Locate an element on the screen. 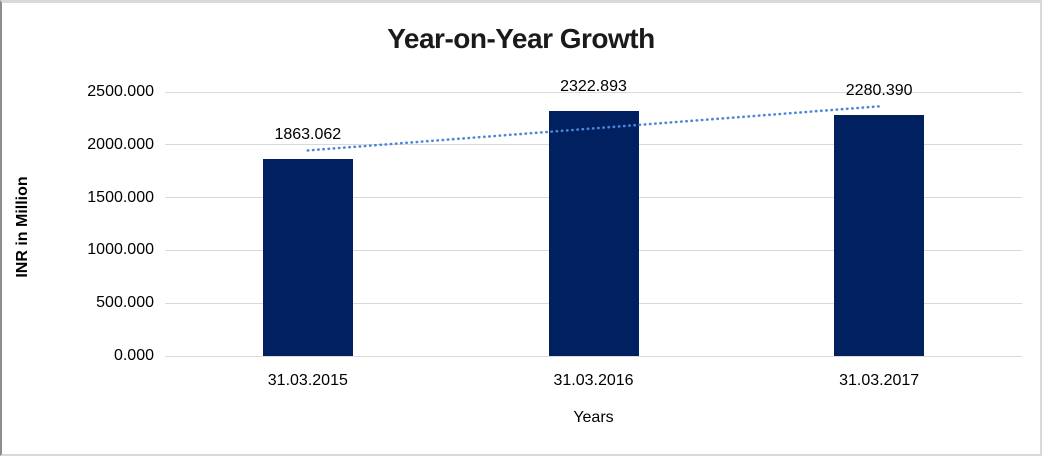  bar-31.03.2017 is located at coordinates (879, 235).